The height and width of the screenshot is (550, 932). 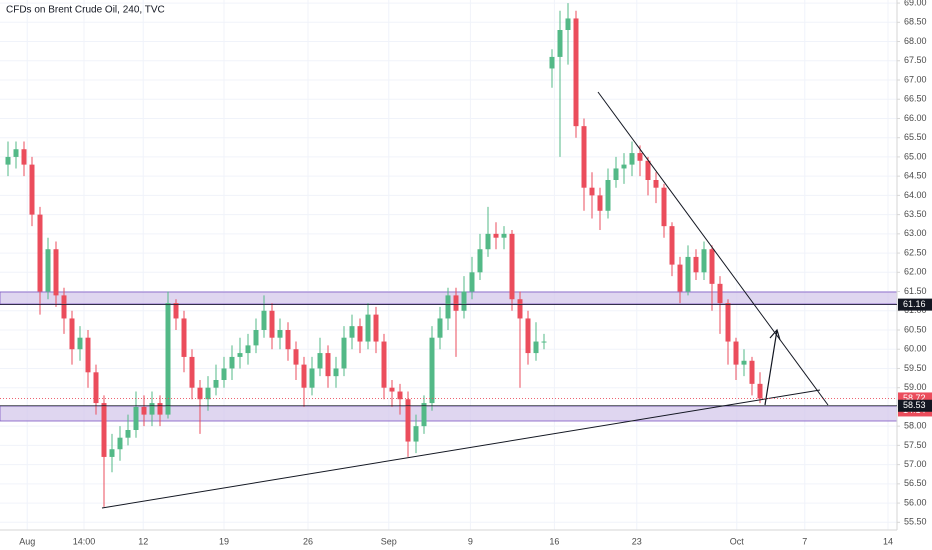 I want to click on y-tick-label: 66.50, so click(x=915, y=99).